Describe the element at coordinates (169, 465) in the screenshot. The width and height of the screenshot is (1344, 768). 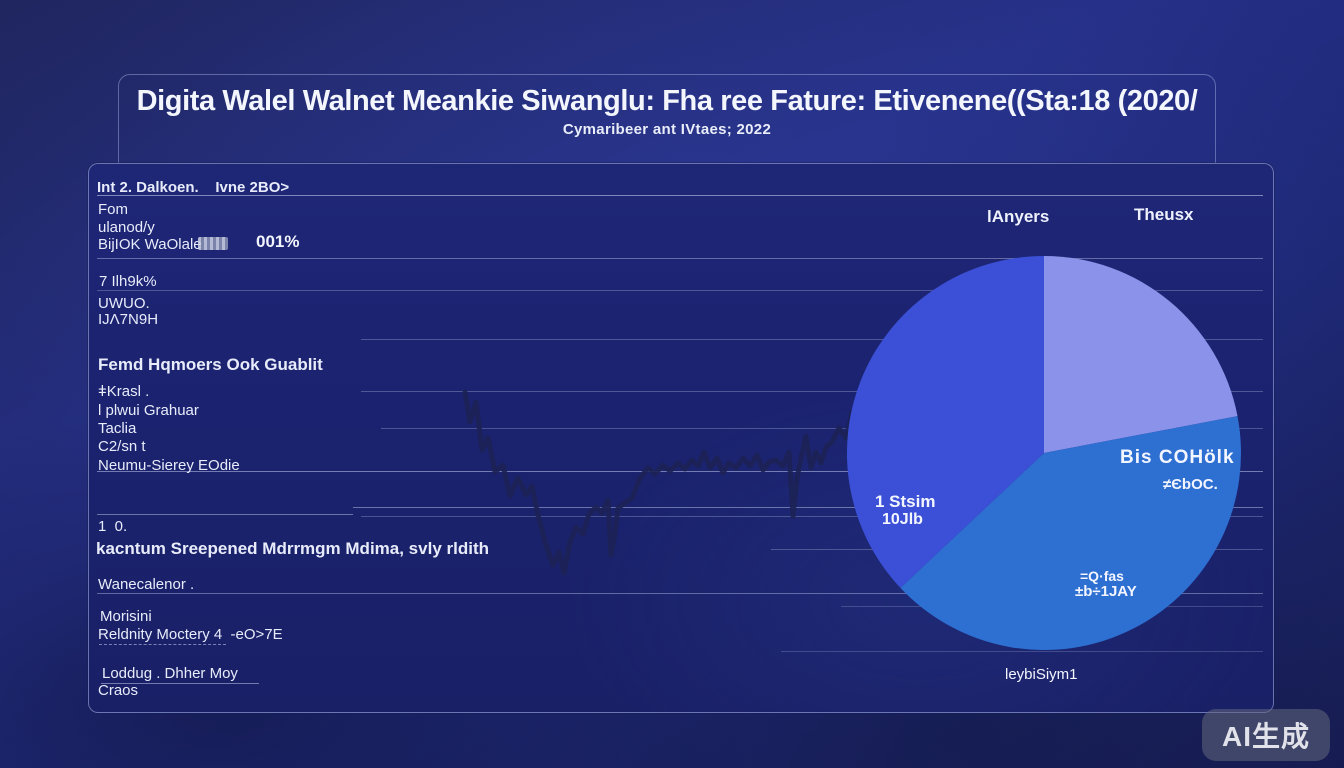
I see `stat-row: Neumu-Sierey EOdie` at that location.